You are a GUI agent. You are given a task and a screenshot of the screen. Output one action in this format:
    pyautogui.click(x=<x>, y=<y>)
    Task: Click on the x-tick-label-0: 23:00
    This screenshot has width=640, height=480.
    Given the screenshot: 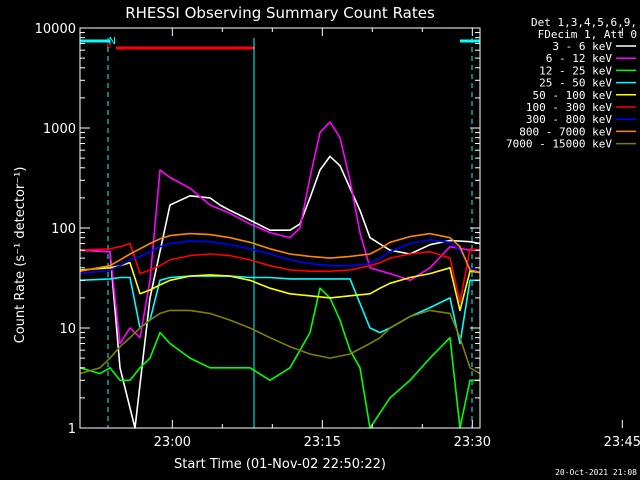 What is the action you would take?
    pyautogui.click(x=172, y=442)
    